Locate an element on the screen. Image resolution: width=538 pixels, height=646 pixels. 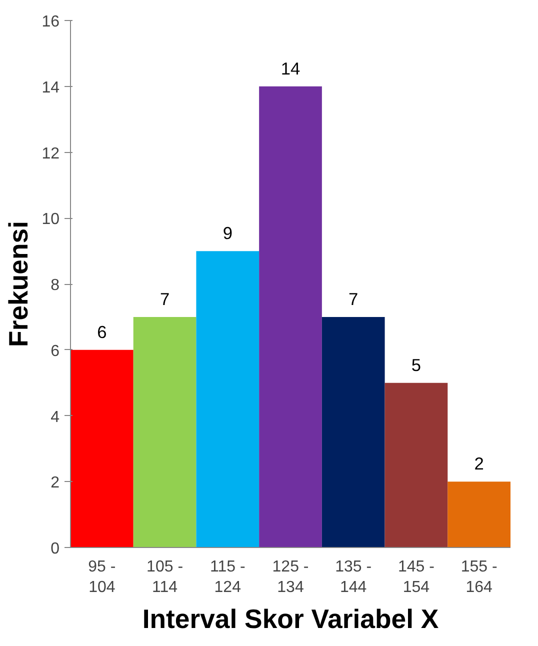
y-tick-label: 16 is located at coordinates (51, 22).